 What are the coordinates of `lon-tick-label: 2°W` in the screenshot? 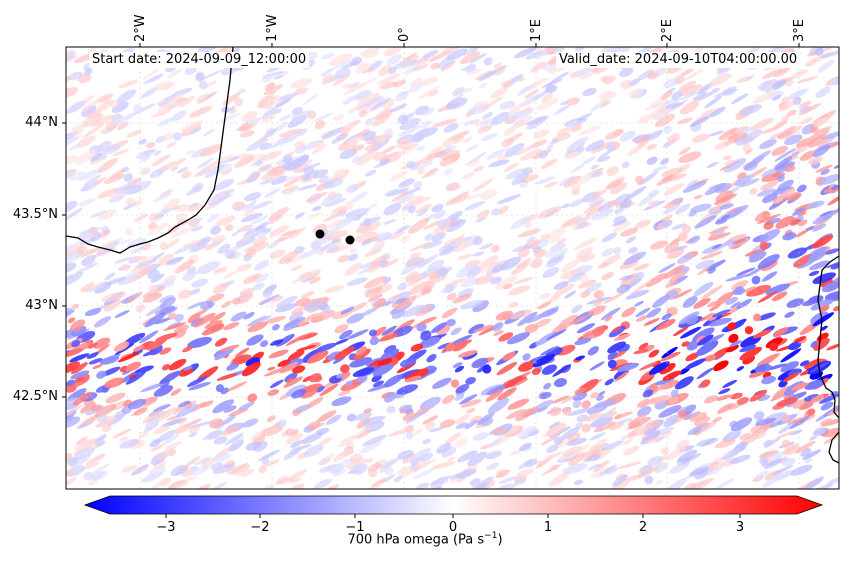 It's located at (140, 28).